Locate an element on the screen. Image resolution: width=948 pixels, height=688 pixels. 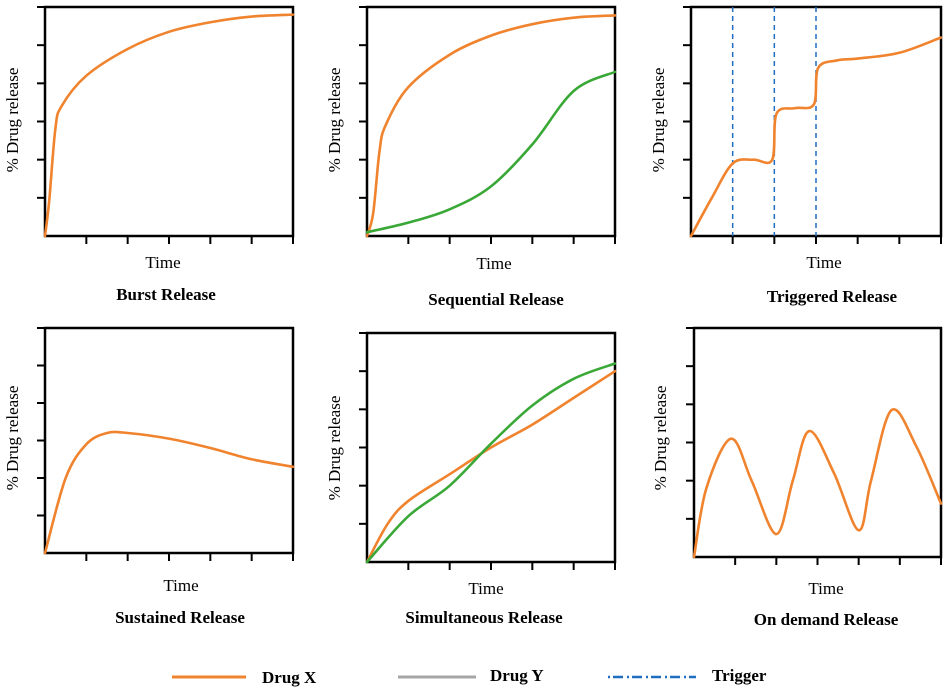
panel-on-demand-release: Time % Drug release On demand Release is located at coordinates (797, 477).